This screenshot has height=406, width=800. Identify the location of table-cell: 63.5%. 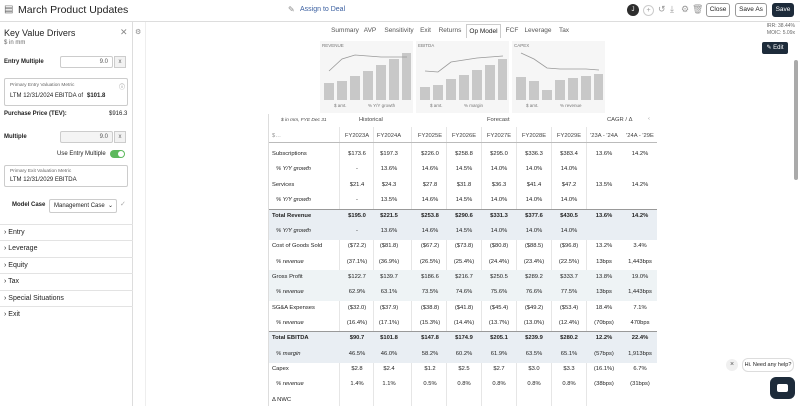
(534, 354).